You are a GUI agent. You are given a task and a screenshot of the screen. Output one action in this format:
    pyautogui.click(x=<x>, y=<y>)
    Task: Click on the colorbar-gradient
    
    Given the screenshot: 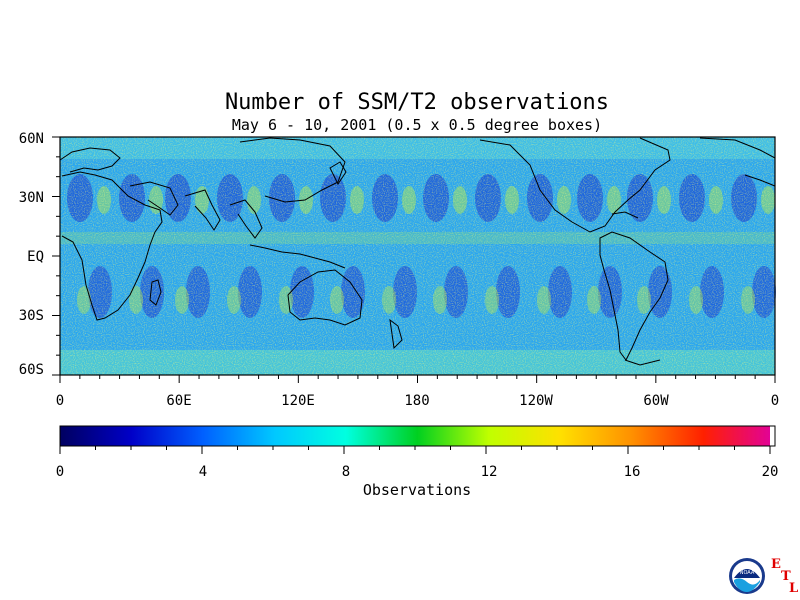 What is the action you would take?
    pyautogui.click(x=417, y=436)
    